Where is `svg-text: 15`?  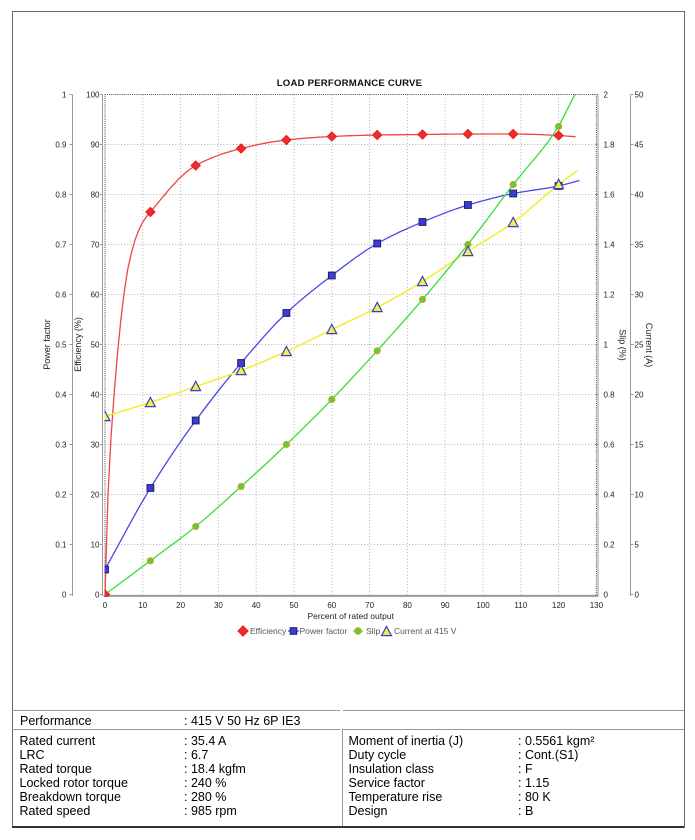
svg-text: 15 is located at coordinates (639, 444).